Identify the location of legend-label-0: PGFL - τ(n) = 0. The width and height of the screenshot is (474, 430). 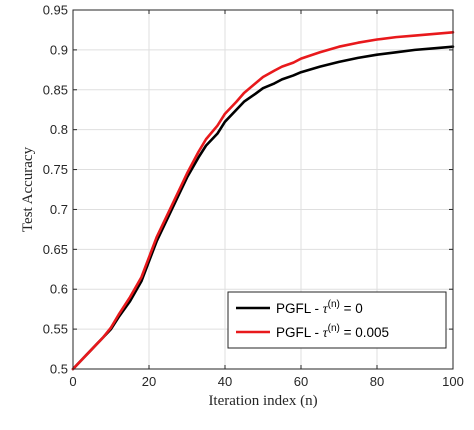
(319, 307).